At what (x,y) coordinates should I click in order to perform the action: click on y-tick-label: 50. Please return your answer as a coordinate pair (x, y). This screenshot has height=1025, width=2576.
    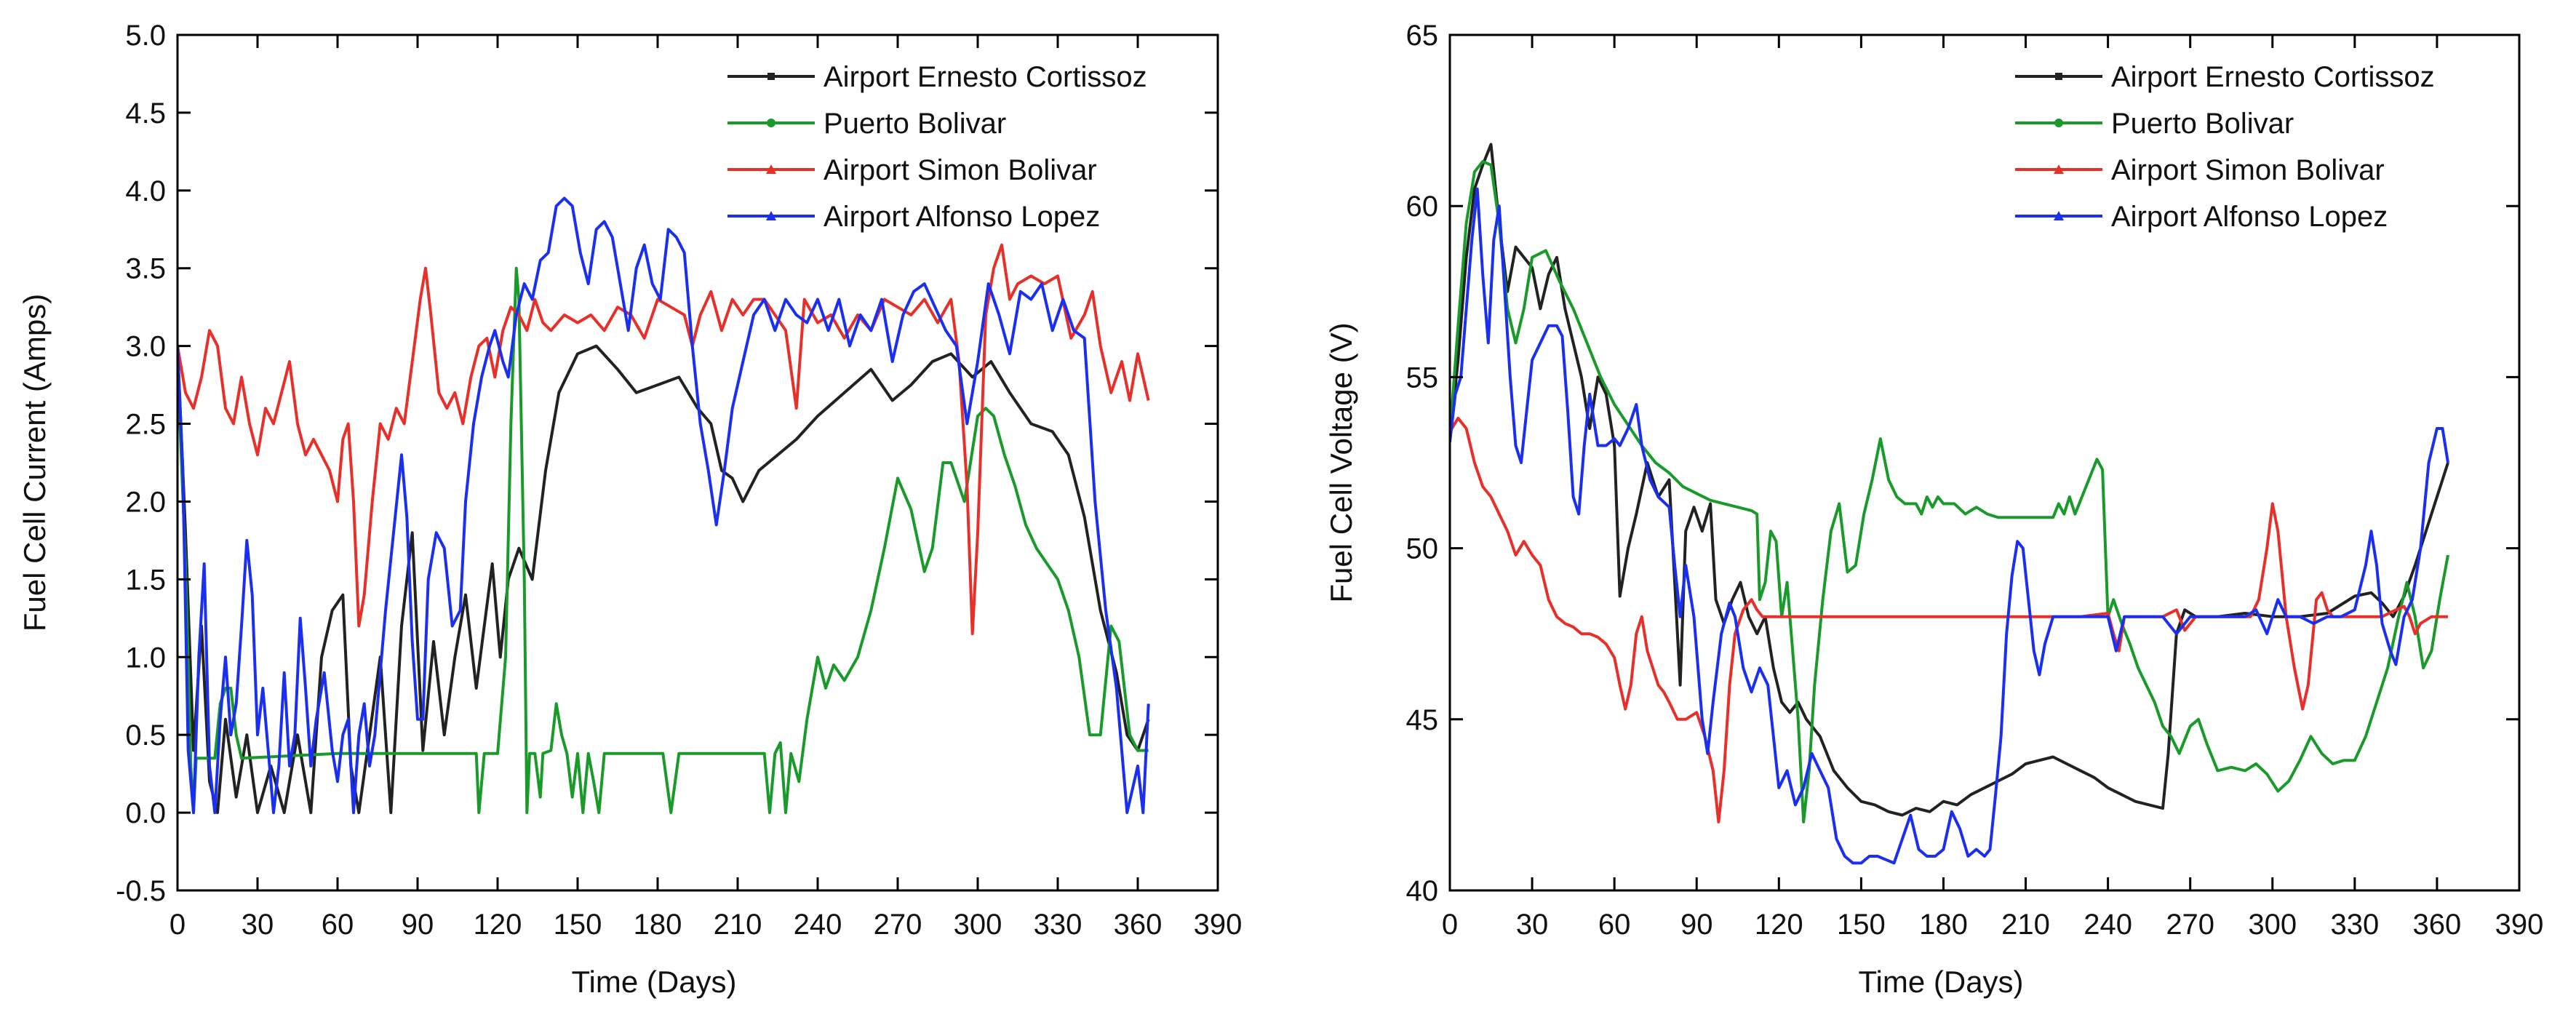
    Looking at the image, I should click on (1422, 549).